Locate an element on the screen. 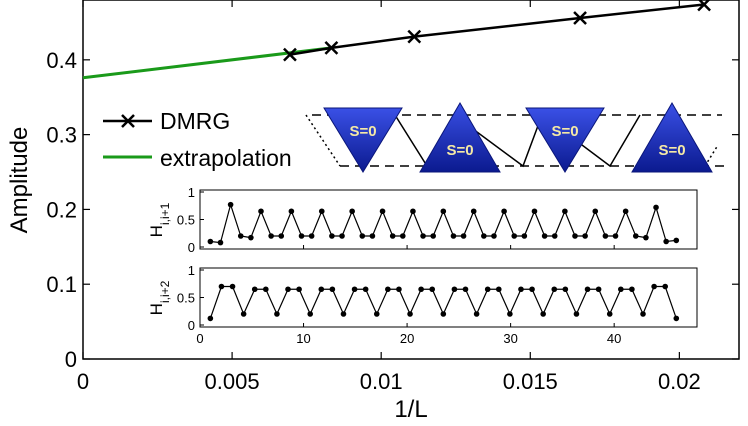  inset-2-content: 00.510 10 20 30 40 is located at coordinates (428, 304).